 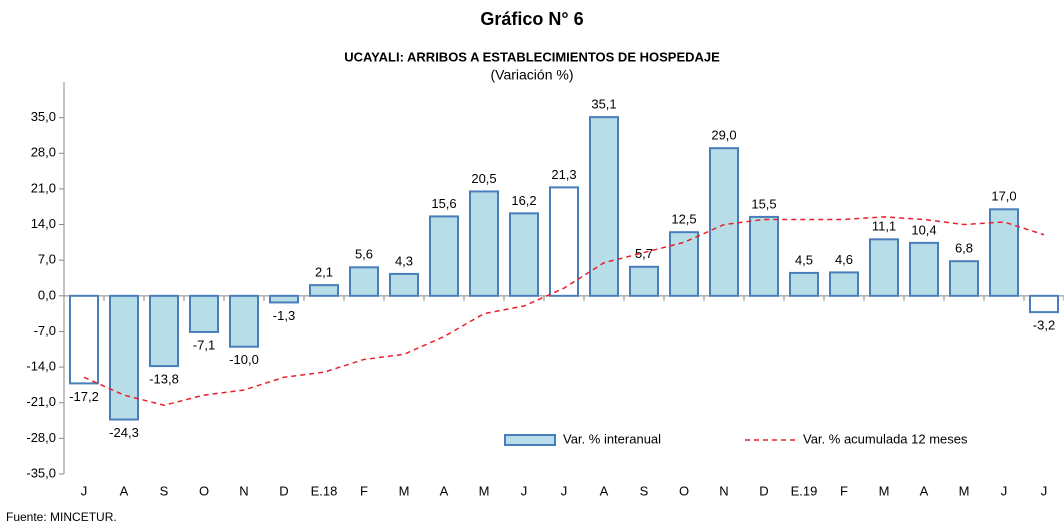 I want to click on data-label: 2,1, so click(x=324, y=272).